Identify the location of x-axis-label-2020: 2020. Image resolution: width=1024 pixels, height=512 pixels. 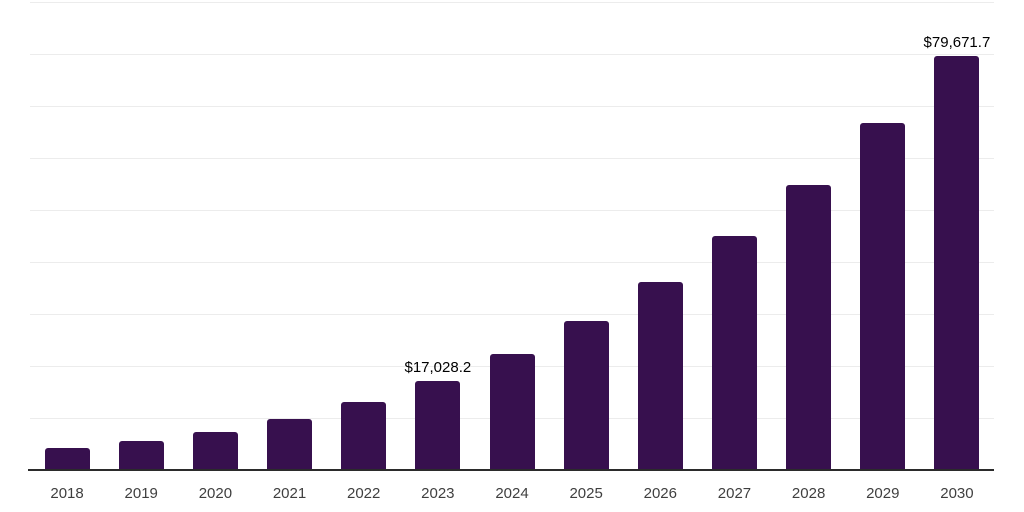
(215, 493).